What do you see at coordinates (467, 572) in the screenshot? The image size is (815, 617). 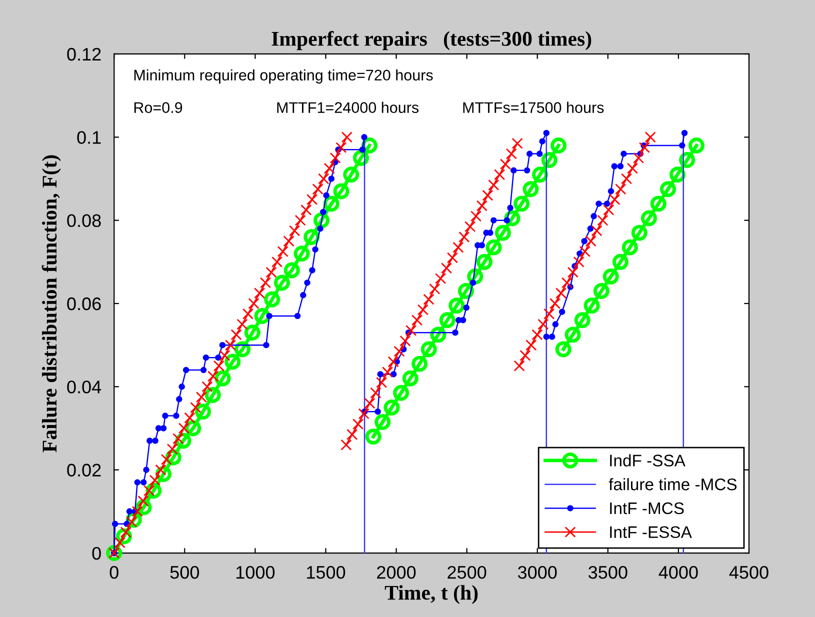 I see `x-tick-label: 2500` at bounding box center [467, 572].